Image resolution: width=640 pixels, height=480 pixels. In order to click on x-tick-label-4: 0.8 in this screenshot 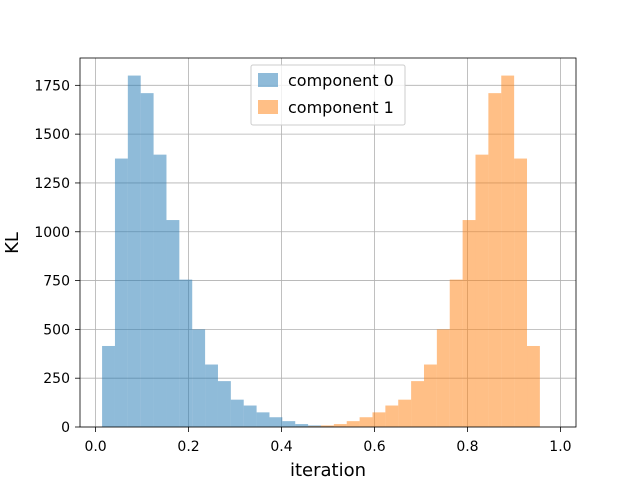, I will do `click(467, 447)`.